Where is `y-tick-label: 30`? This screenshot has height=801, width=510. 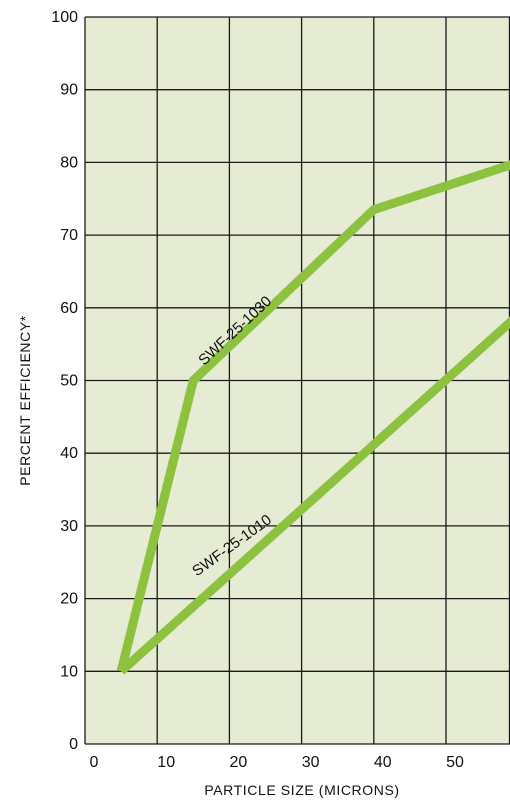 y-tick-label: 30 is located at coordinates (69, 526).